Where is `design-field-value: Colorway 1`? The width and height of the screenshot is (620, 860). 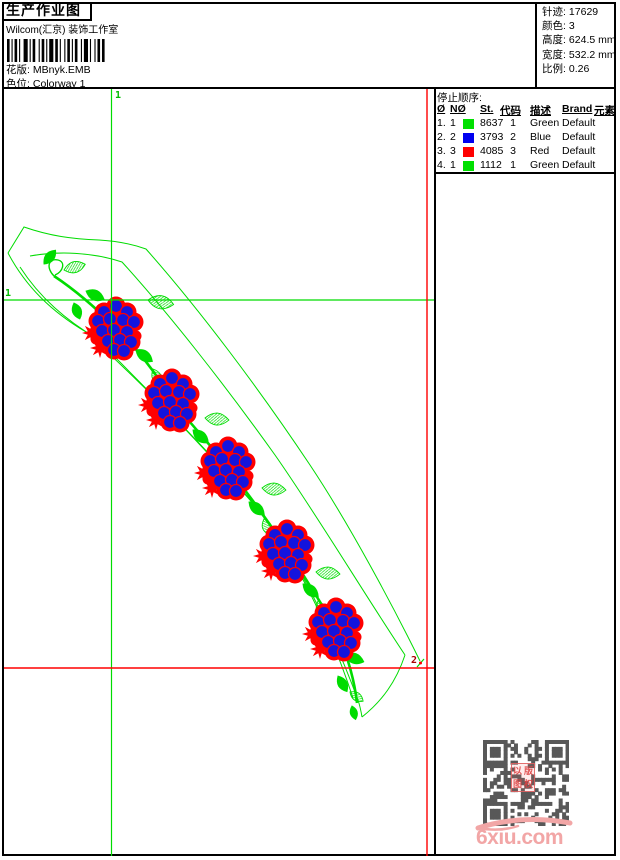 design-field-value: Colorway 1 is located at coordinates (59, 84).